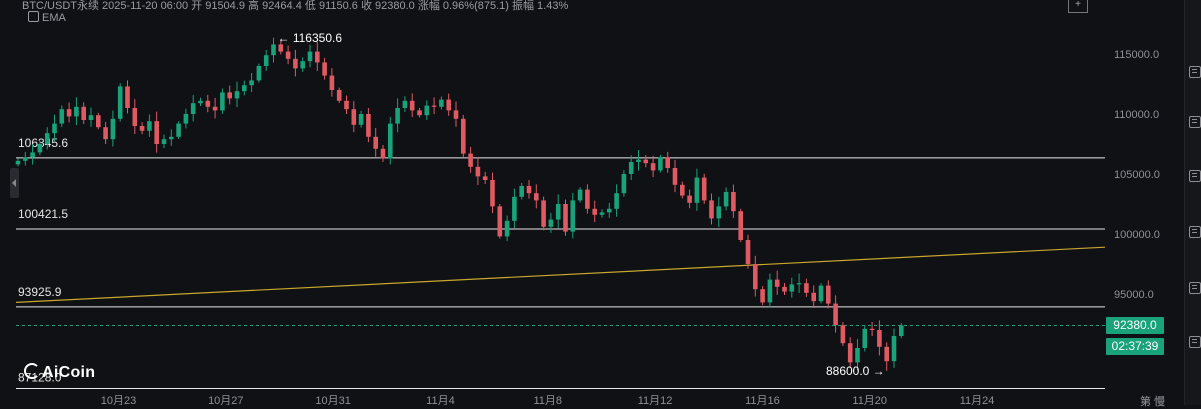 Image resolution: width=1201 pixels, height=409 pixels. I want to click on add-chart-button: +, so click(1078, 6).